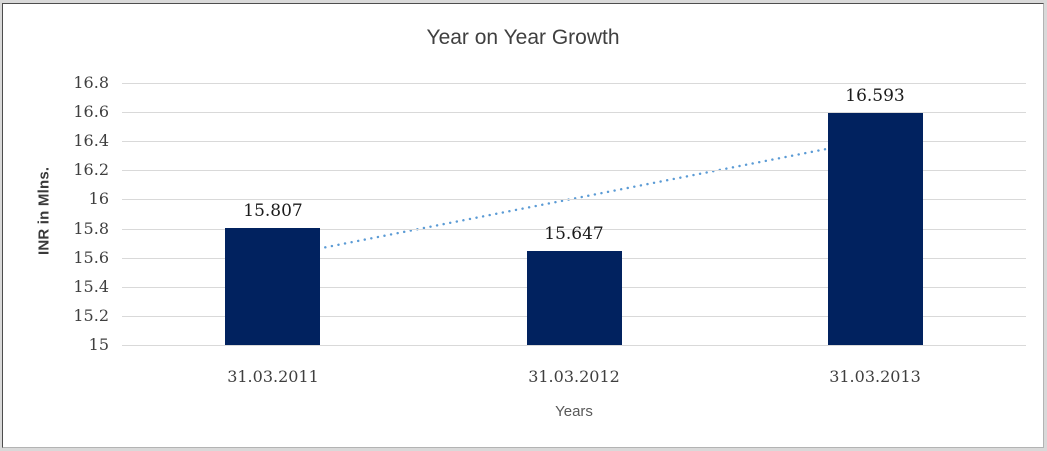 This screenshot has width=1047, height=451. I want to click on y-tick-label: 15, so click(98, 344).